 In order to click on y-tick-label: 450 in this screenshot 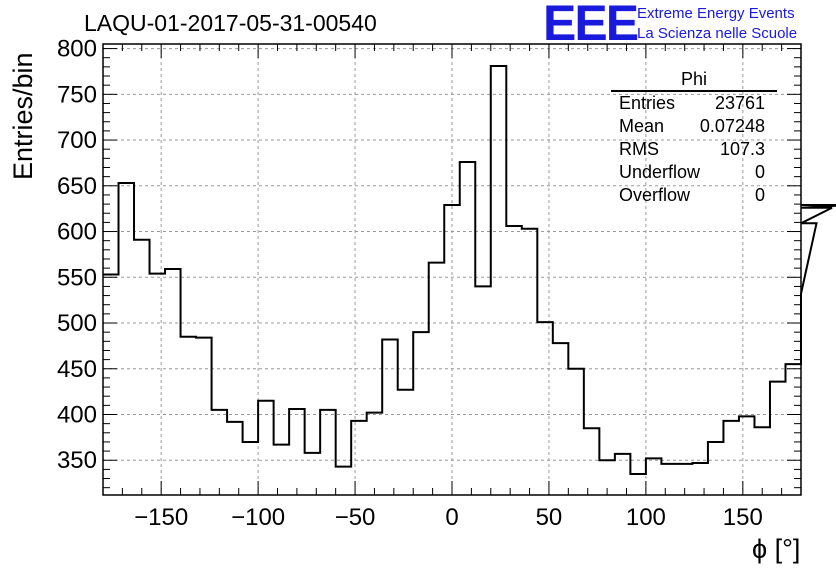, I will do `click(77, 369)`.